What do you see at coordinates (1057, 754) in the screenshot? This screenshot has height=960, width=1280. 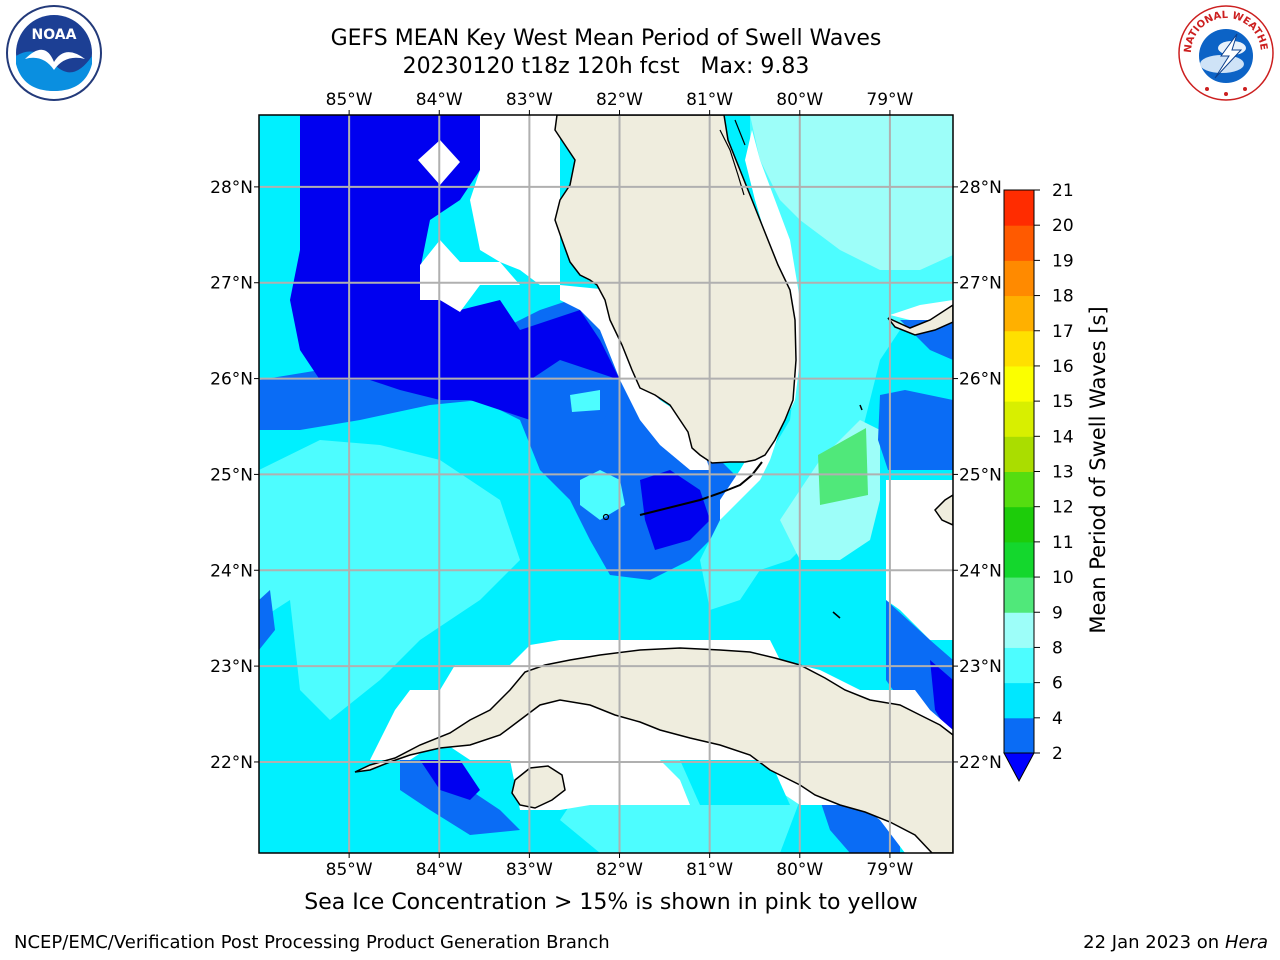 I see `colorbar-tick-label: 2` at bounding box center [1057, 754].